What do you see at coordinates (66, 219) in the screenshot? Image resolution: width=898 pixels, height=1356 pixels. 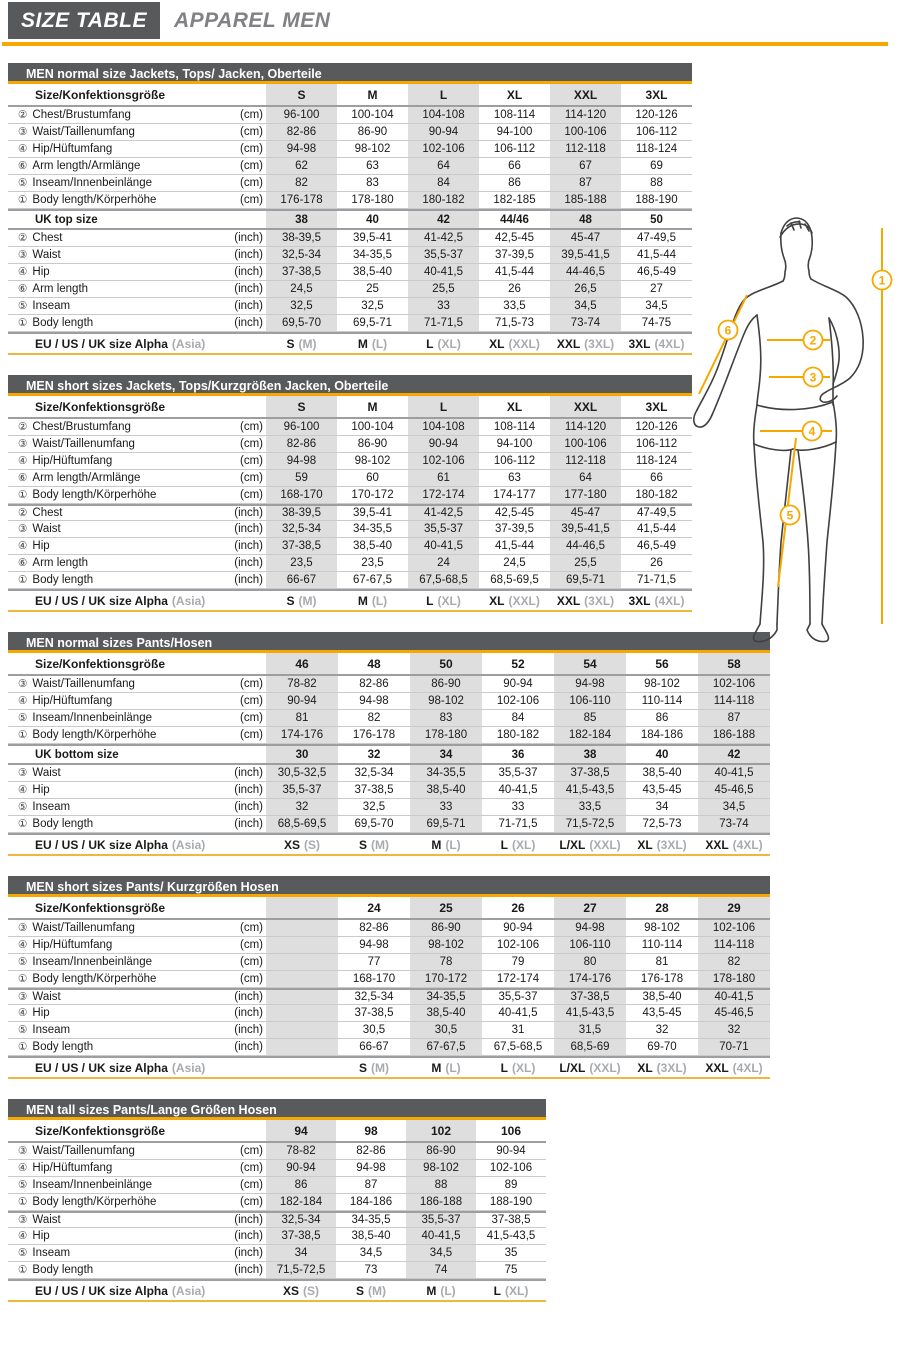 I see `uk-row-label: UK top size` at bounding box center [66, 219].